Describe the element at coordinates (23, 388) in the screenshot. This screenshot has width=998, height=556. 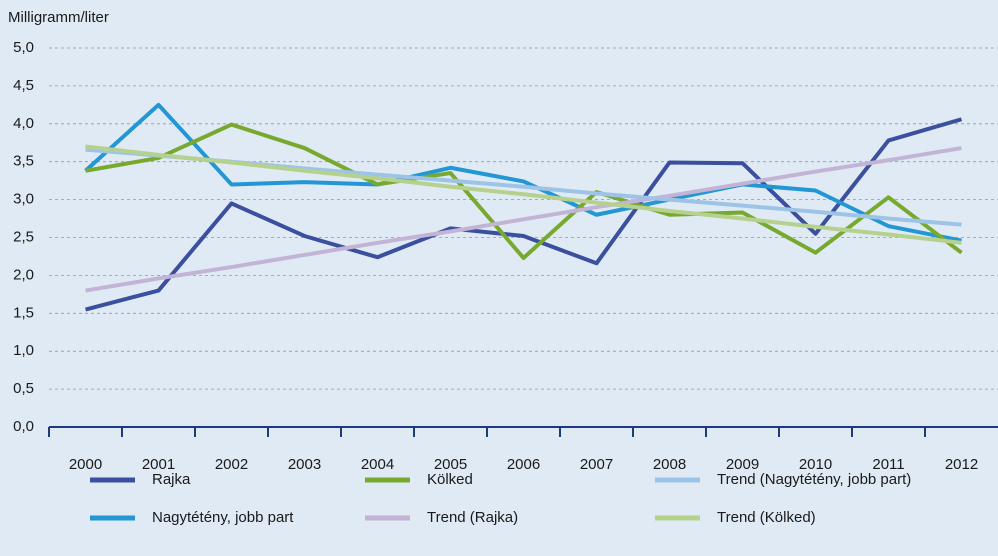
I see `y-tick-label: 0,5` at that location.